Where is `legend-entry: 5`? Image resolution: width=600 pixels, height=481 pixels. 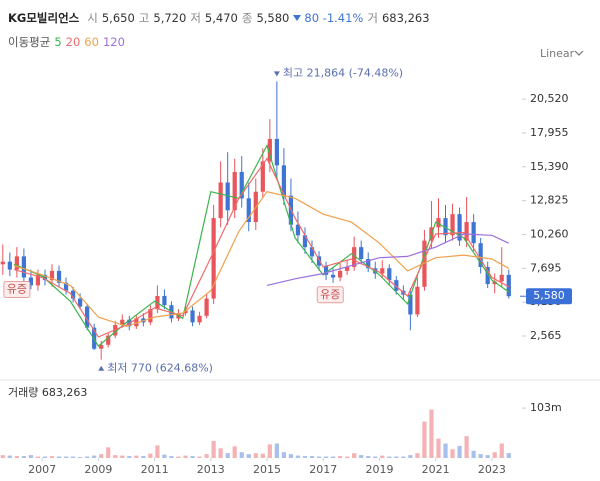
legend-entry: 5 is located at coordinates (58, 42).